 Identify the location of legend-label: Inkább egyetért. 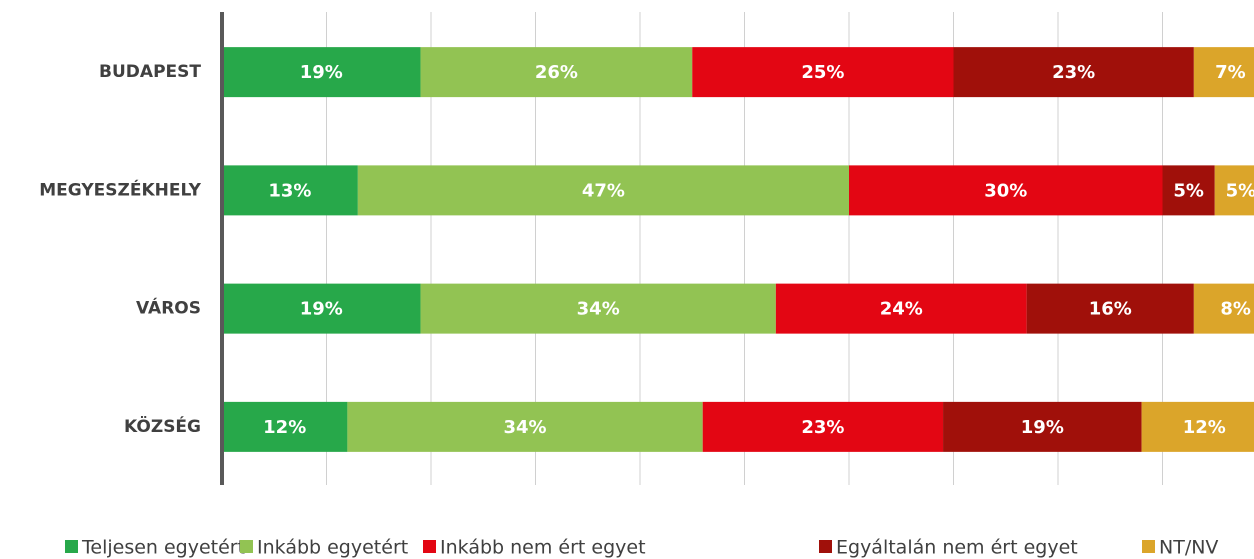
(332, 548).